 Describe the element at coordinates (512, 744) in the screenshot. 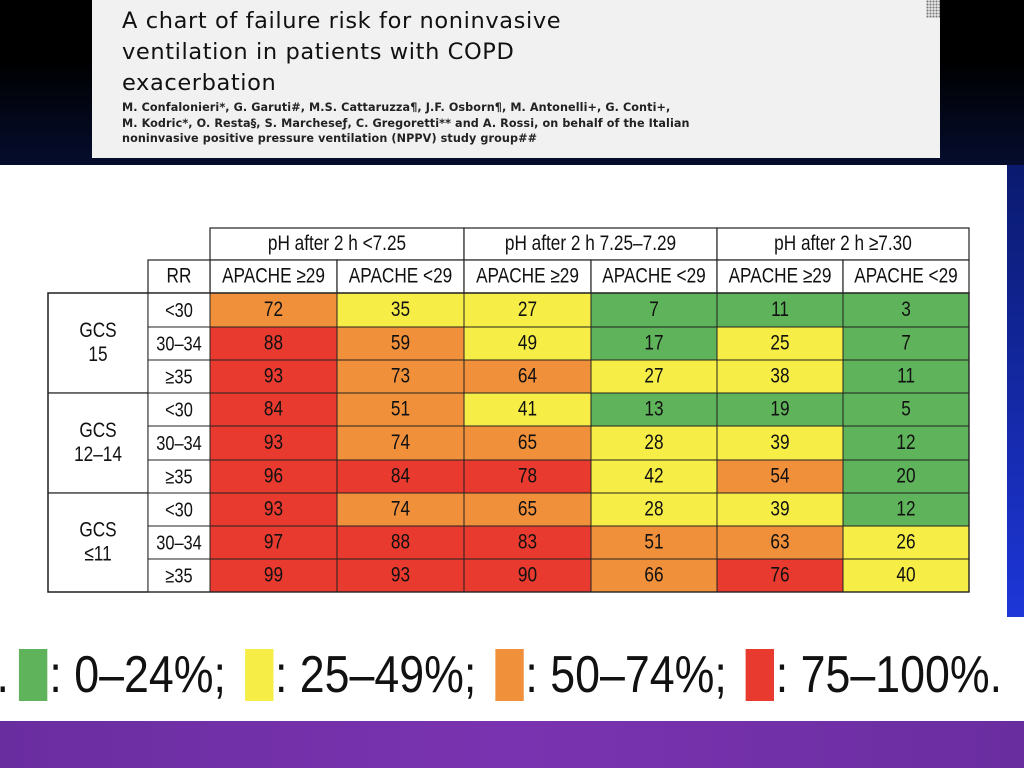

I see `slide-footer-band` at that location.